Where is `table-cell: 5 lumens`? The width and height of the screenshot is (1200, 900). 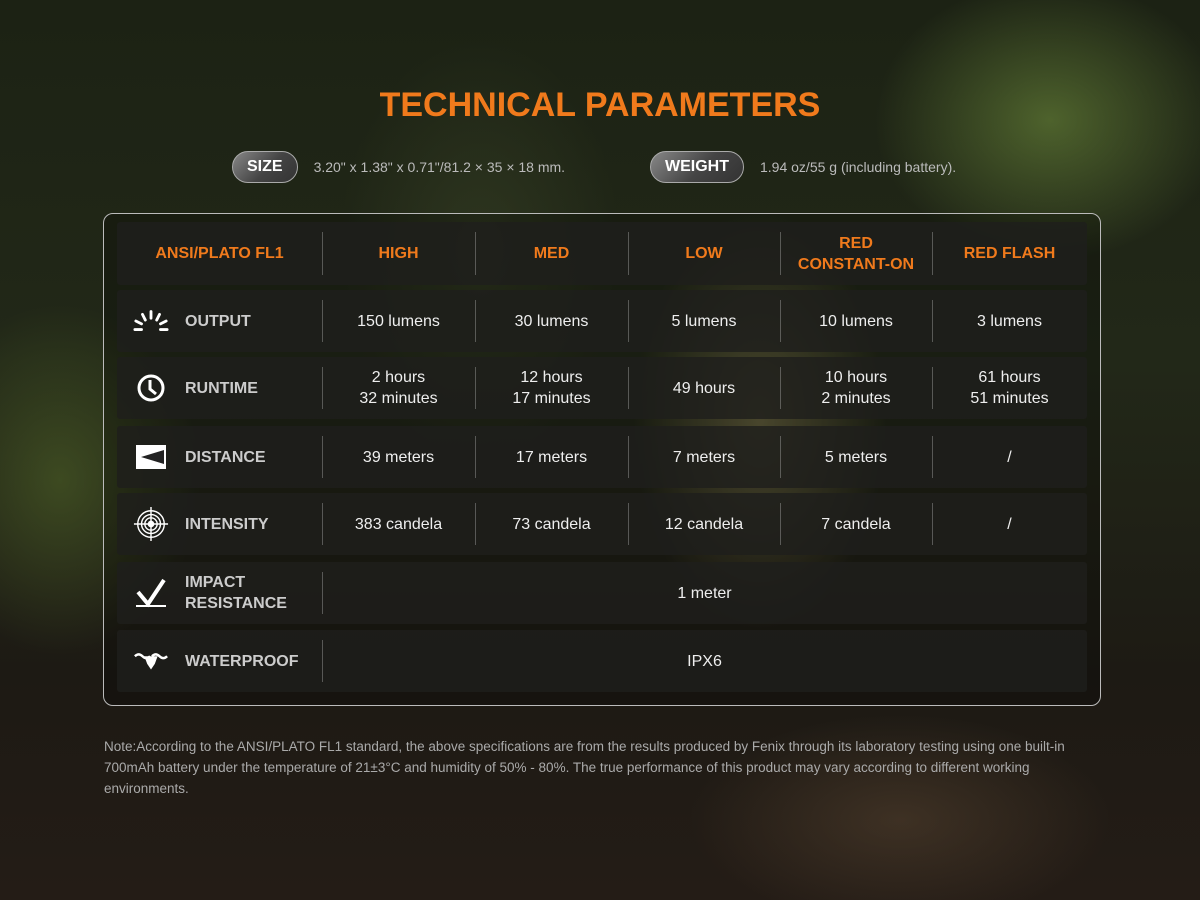 table-cell: 5 lumens is located at coordinates (704, 321).